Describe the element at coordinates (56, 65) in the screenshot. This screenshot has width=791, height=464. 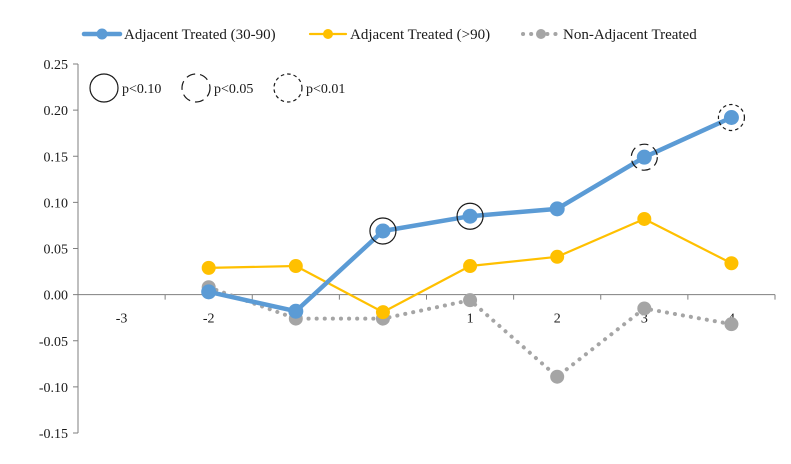
I see `y-tick-label: 0.25` at that location.